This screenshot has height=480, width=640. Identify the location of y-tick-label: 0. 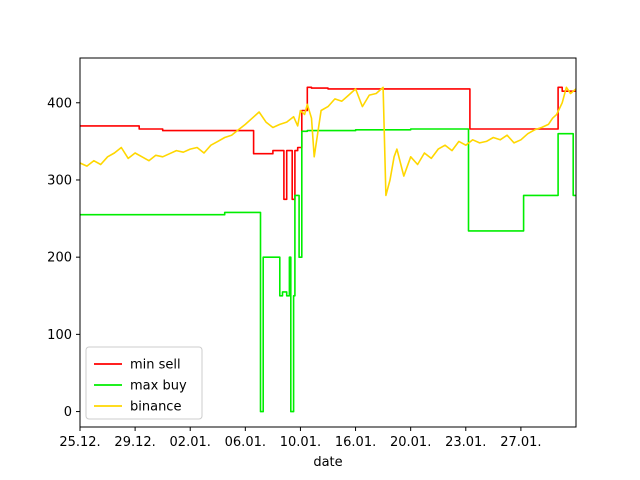
(68, 412).